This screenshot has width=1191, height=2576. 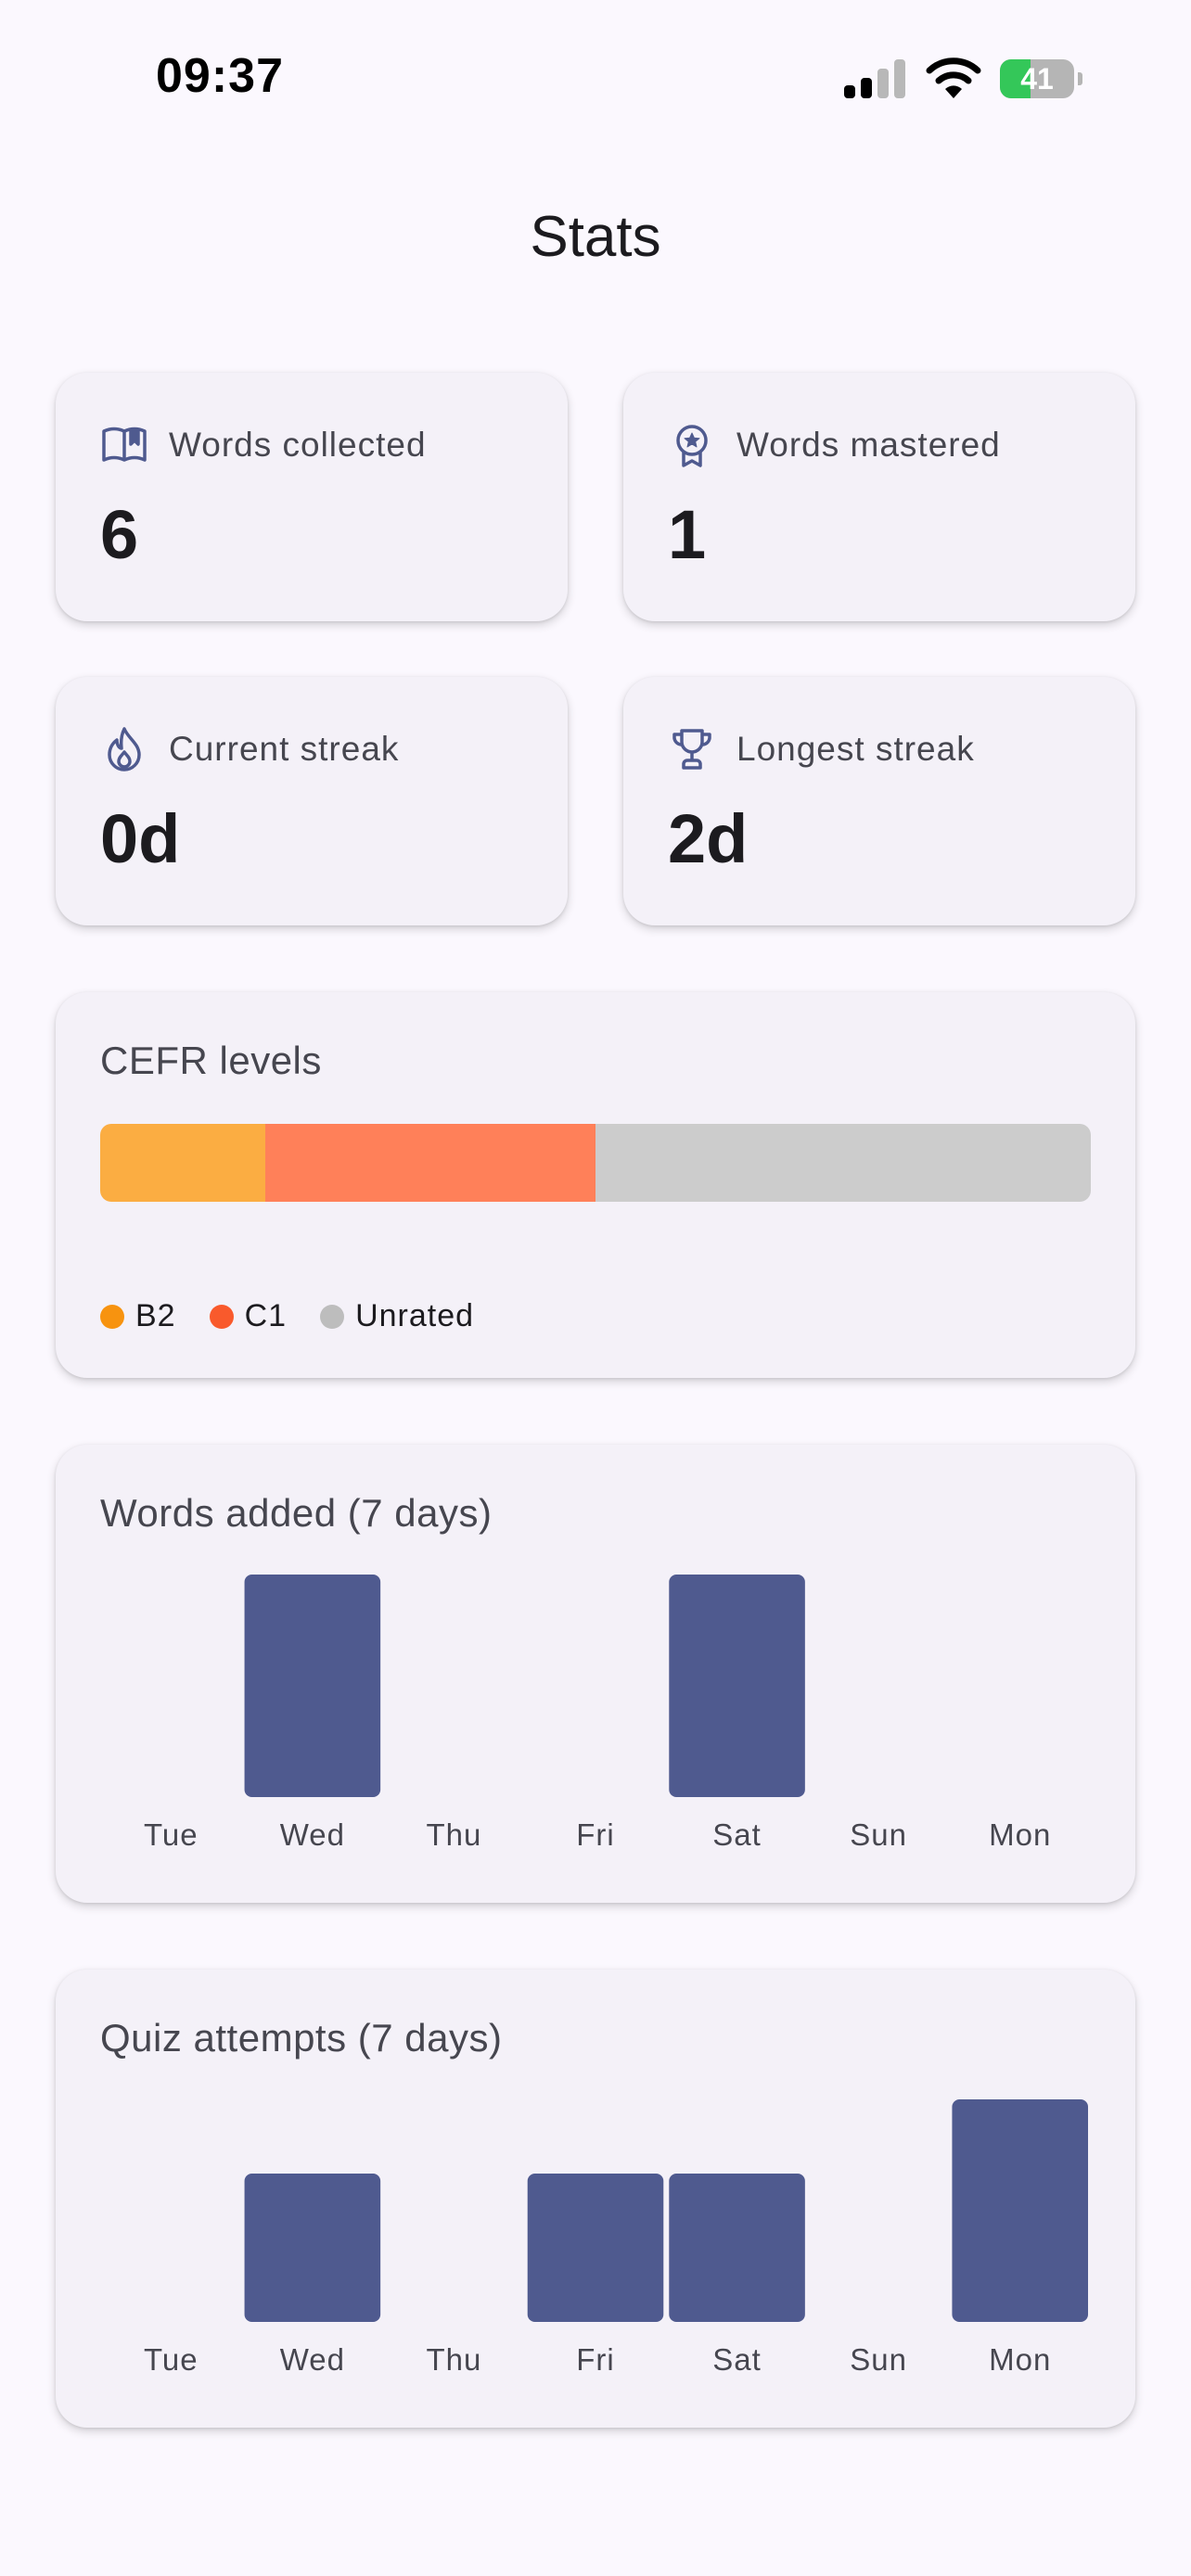 I want to click on status-bar: 09:37 41, so click(x=595, y=79).